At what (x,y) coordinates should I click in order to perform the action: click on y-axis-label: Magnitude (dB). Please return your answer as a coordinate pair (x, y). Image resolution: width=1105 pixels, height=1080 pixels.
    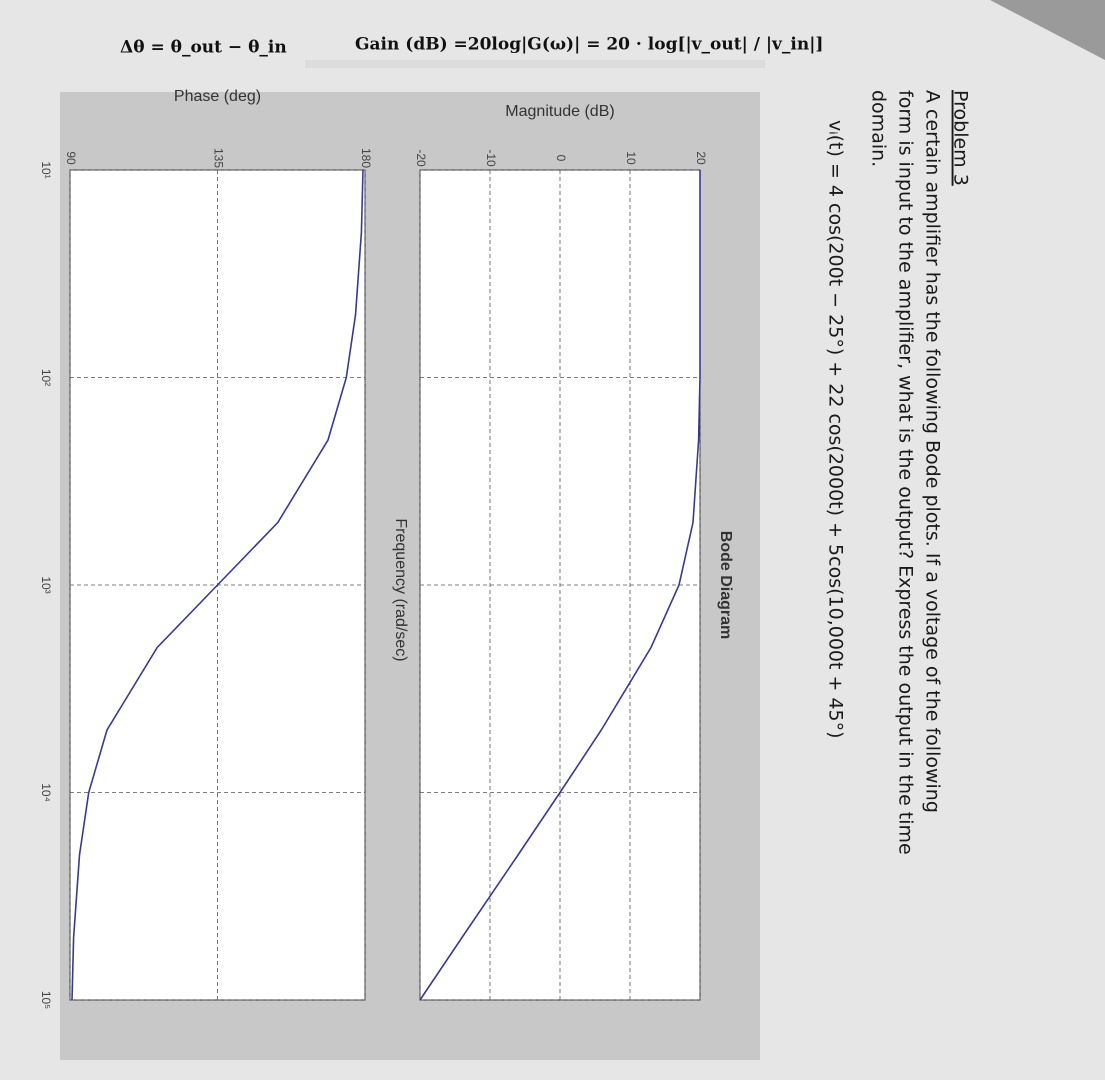
    Looking at the image, I should click on (559, 111).